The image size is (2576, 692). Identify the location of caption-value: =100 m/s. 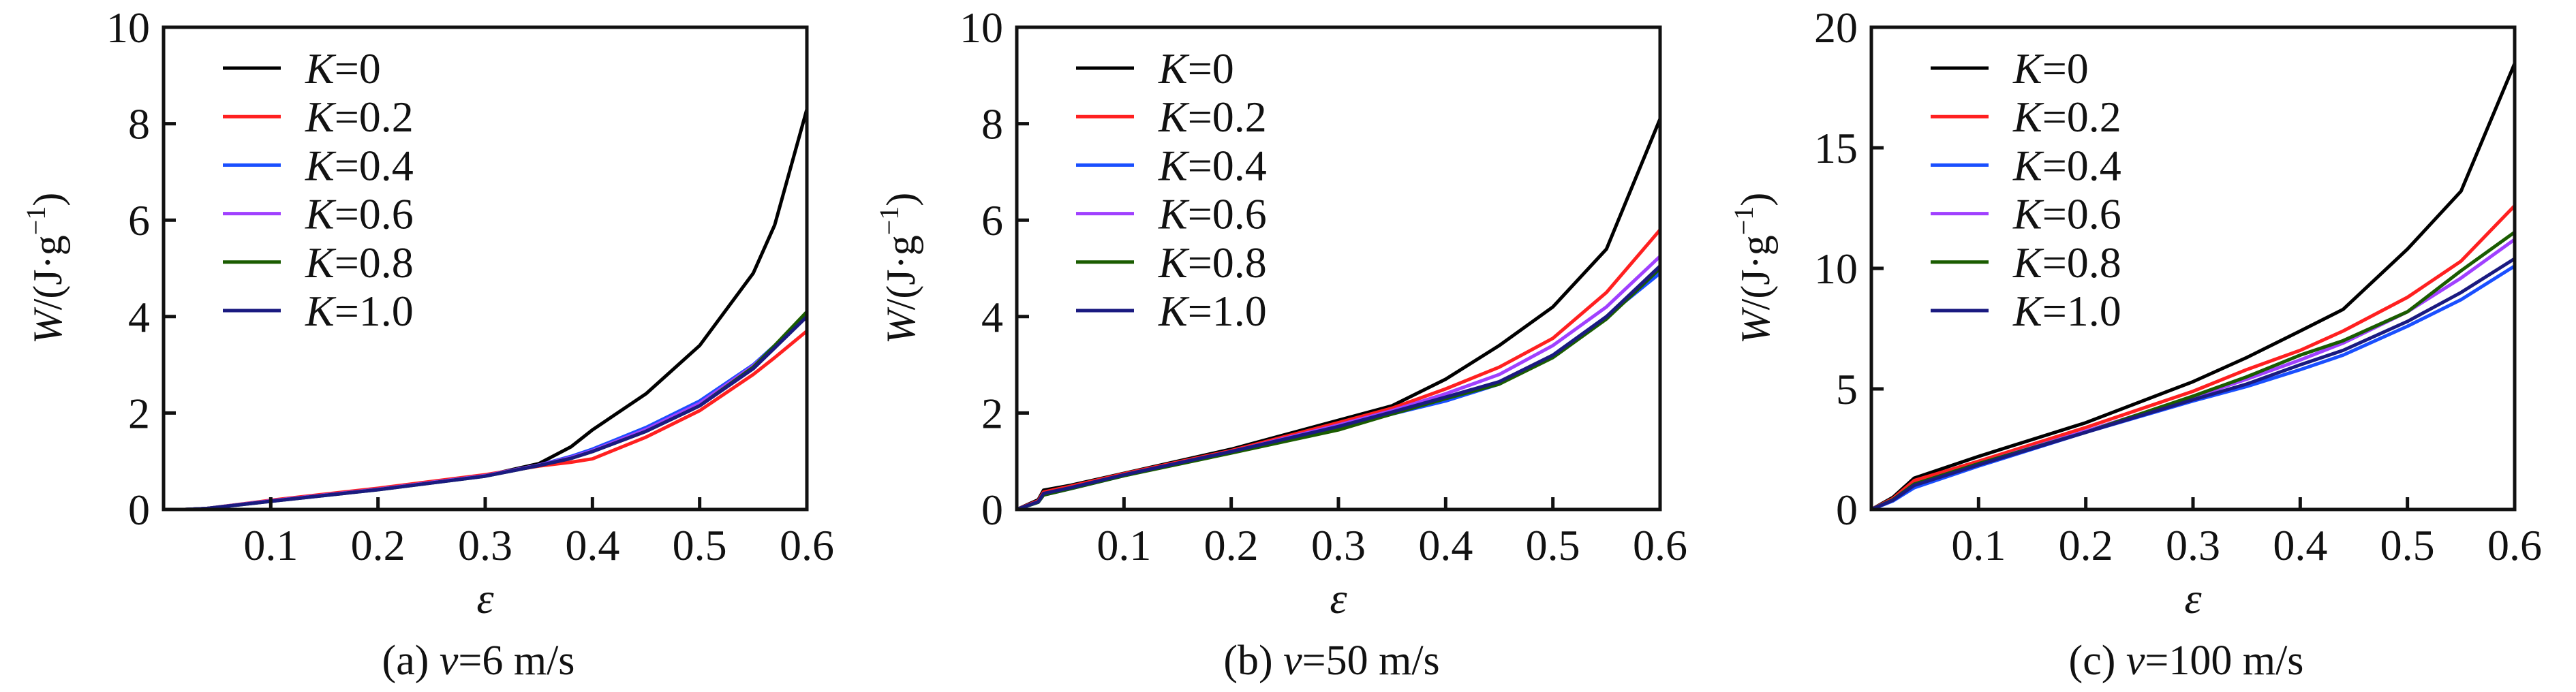
(2224, 661).